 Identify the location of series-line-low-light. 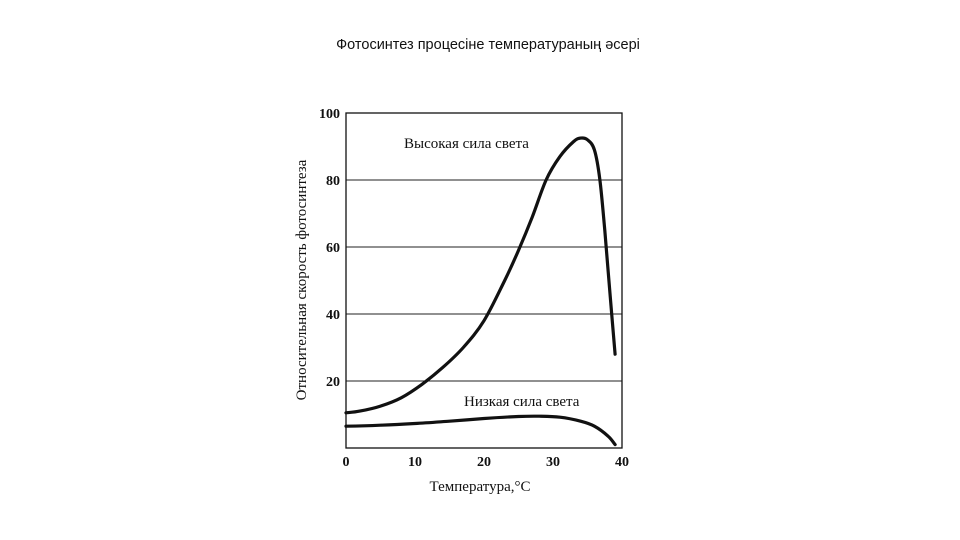
(480, 430).